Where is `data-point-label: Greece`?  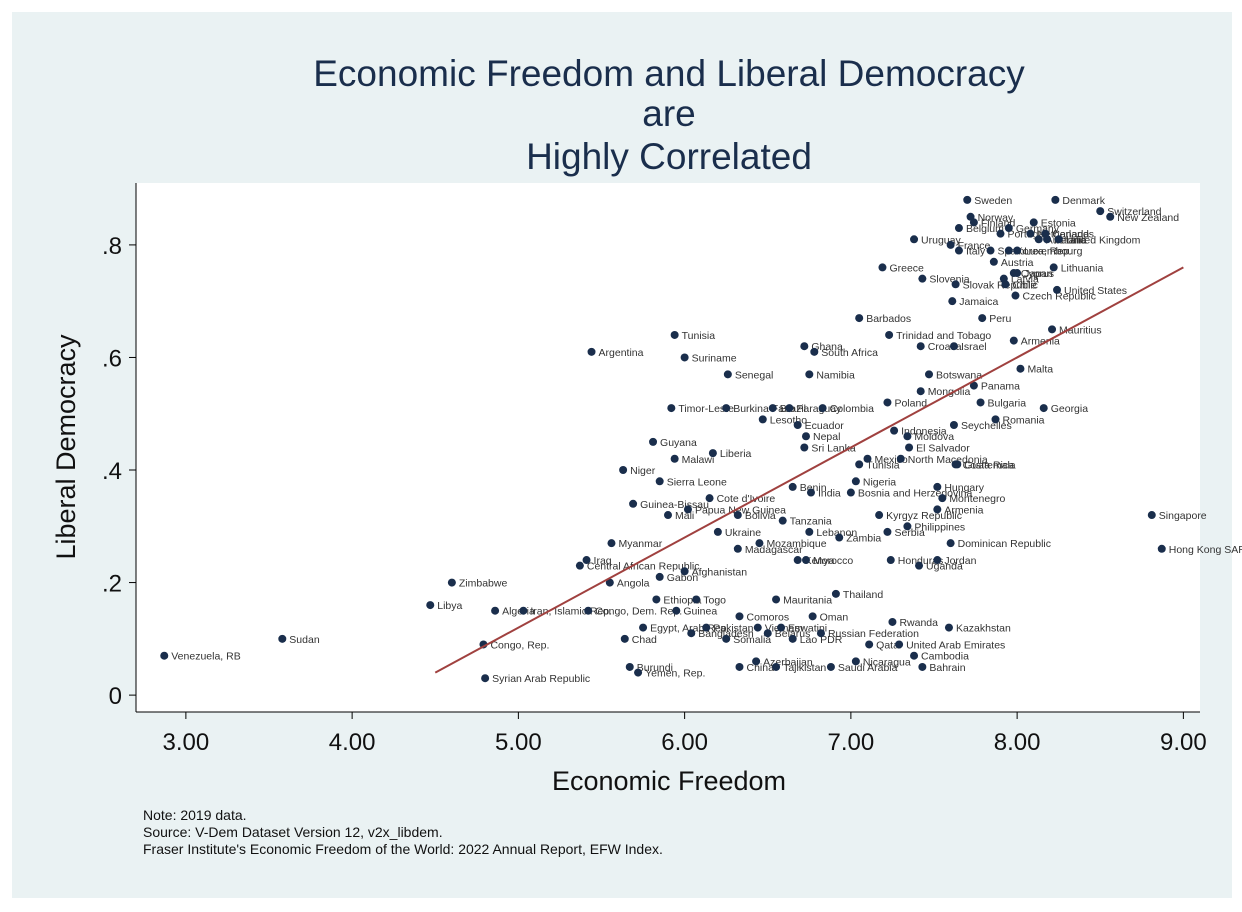 data-point-label: Greece is located at coordinates (906, 268).